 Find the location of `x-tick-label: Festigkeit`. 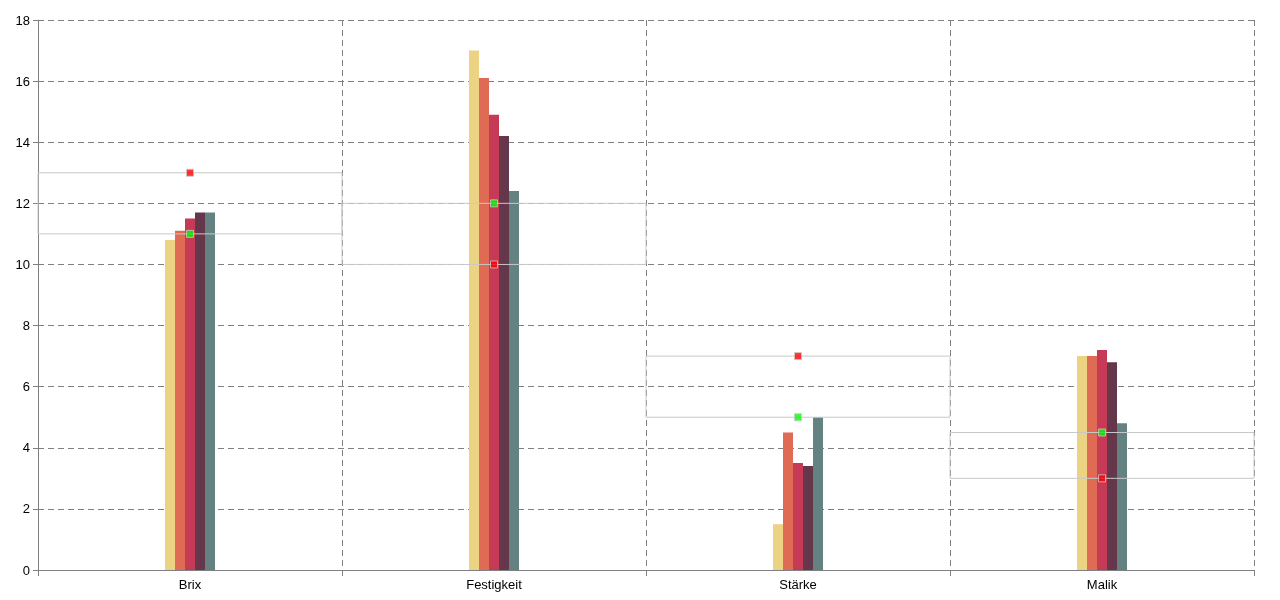

x-tick-label: Festigkeit is located at coordinates (494, 584).